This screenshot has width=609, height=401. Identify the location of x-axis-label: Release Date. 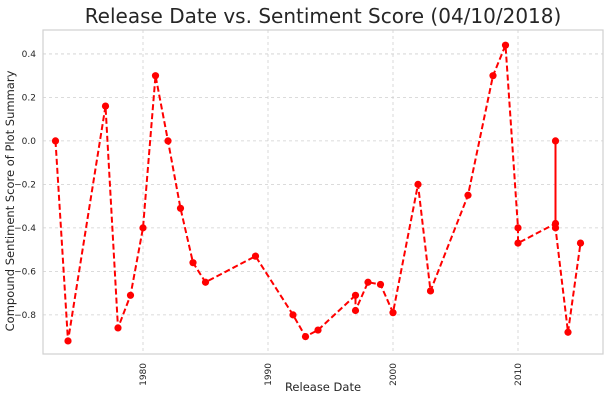
(323, 387).